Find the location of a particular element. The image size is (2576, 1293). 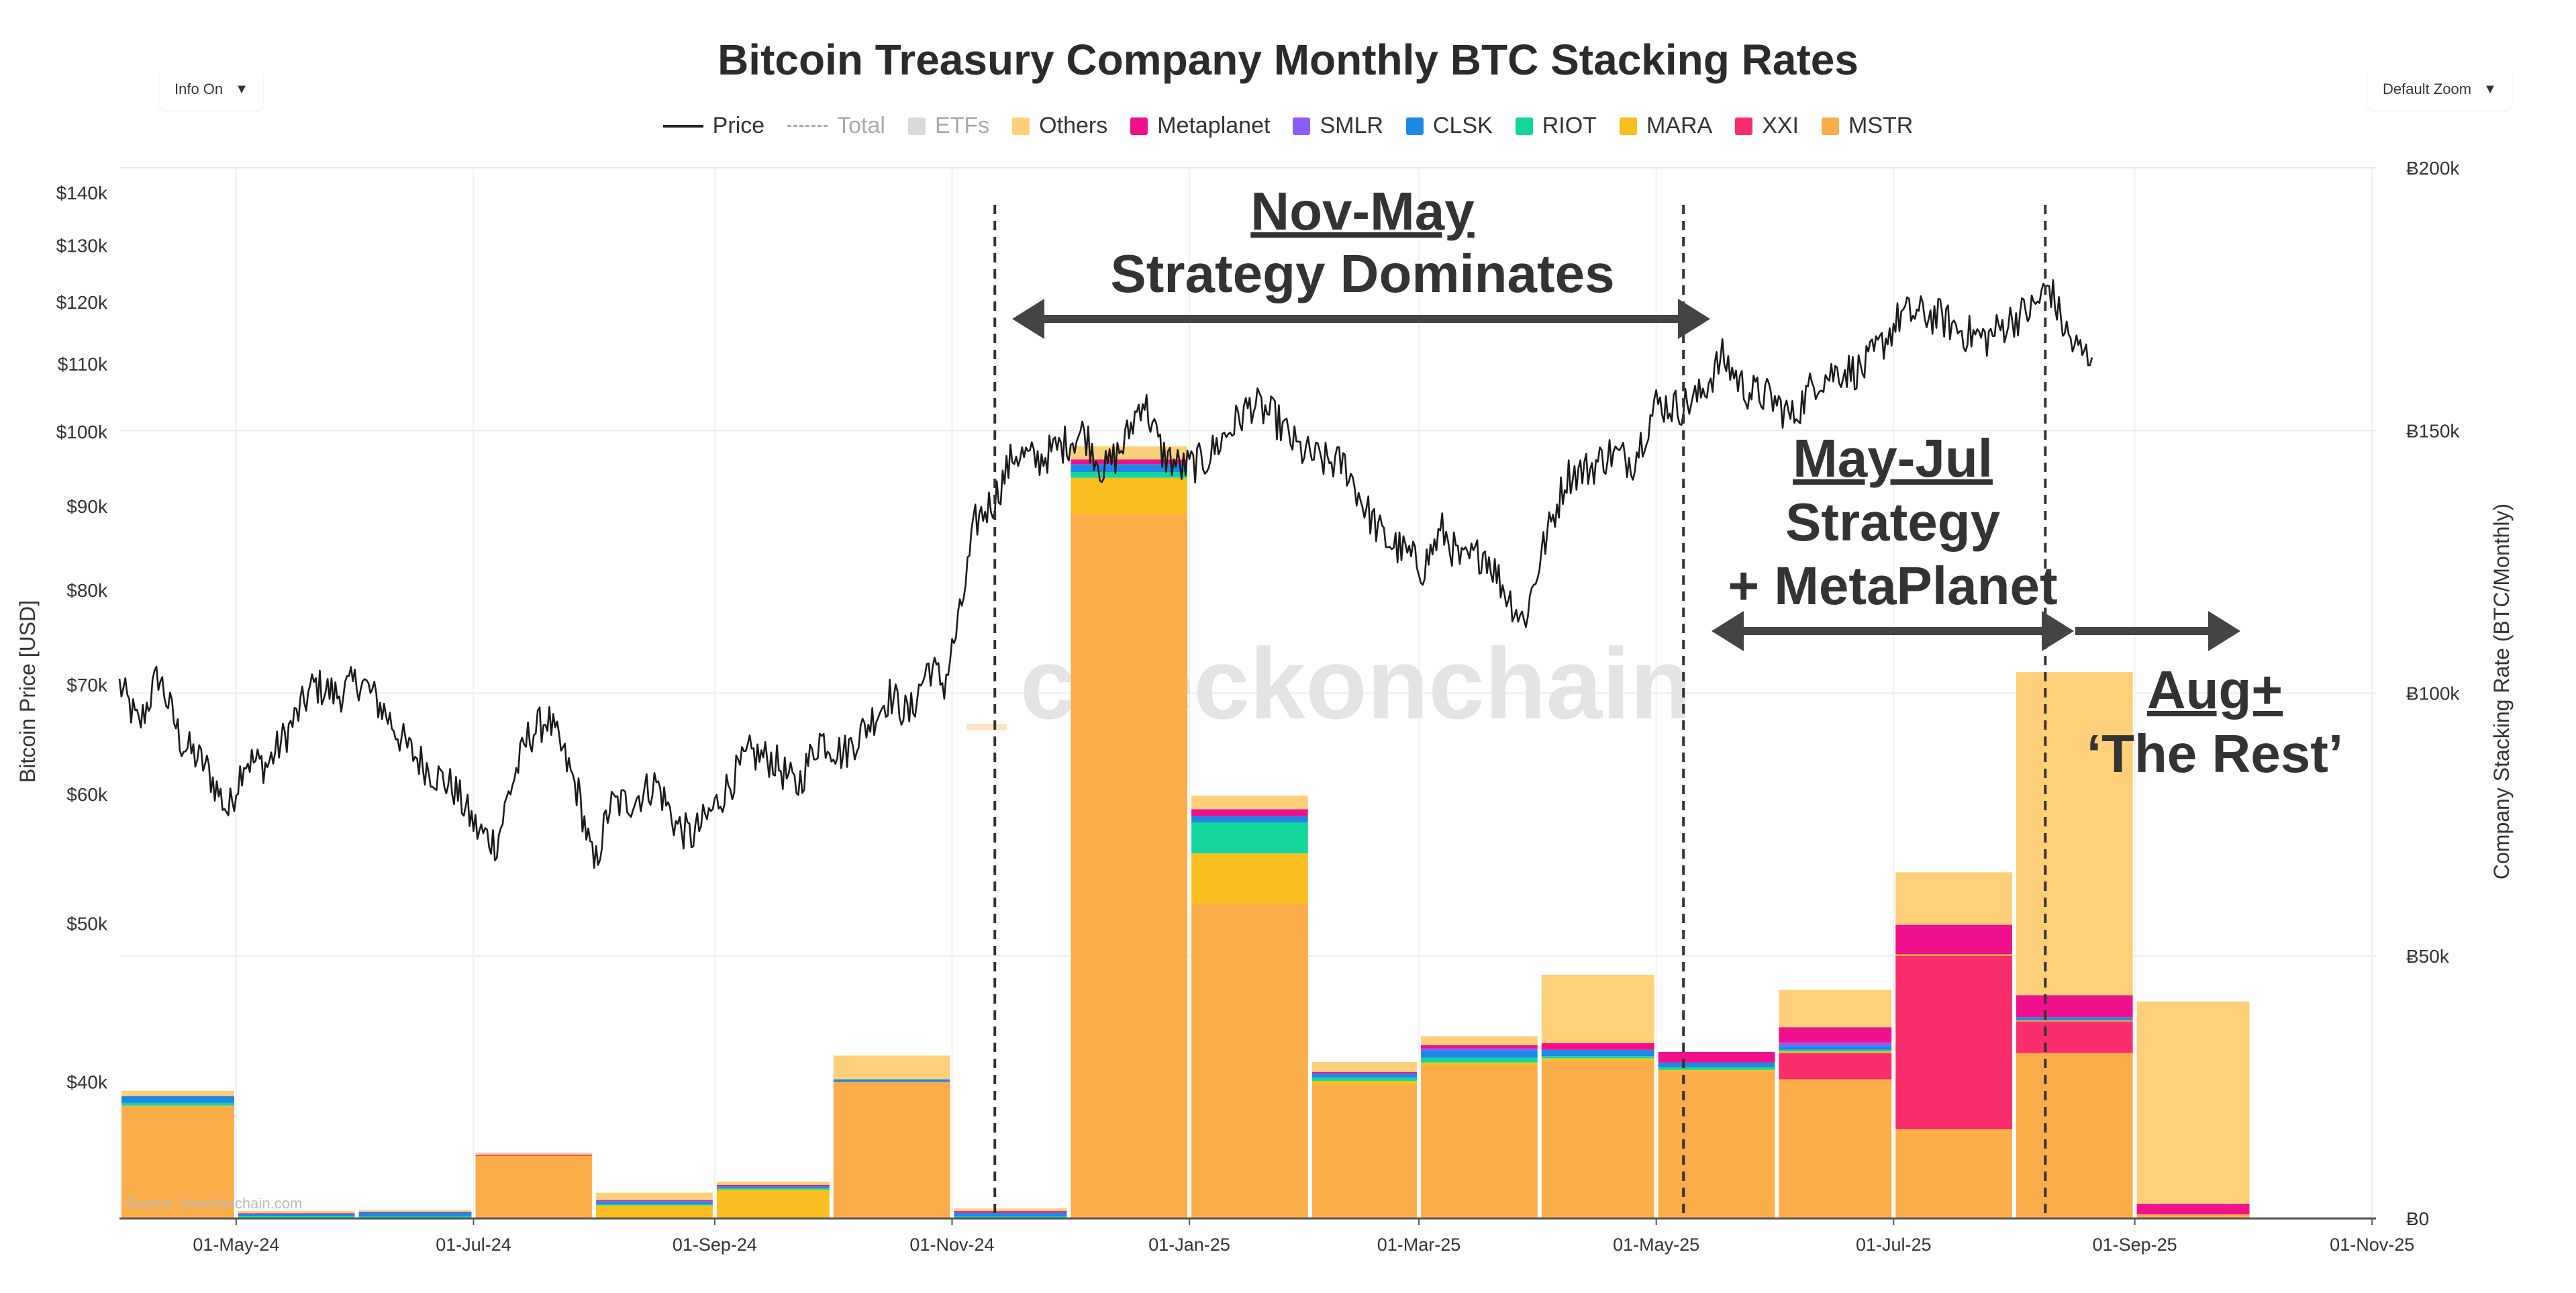

legend-item-etfs: ETFs is located at coordinates (948, 126).